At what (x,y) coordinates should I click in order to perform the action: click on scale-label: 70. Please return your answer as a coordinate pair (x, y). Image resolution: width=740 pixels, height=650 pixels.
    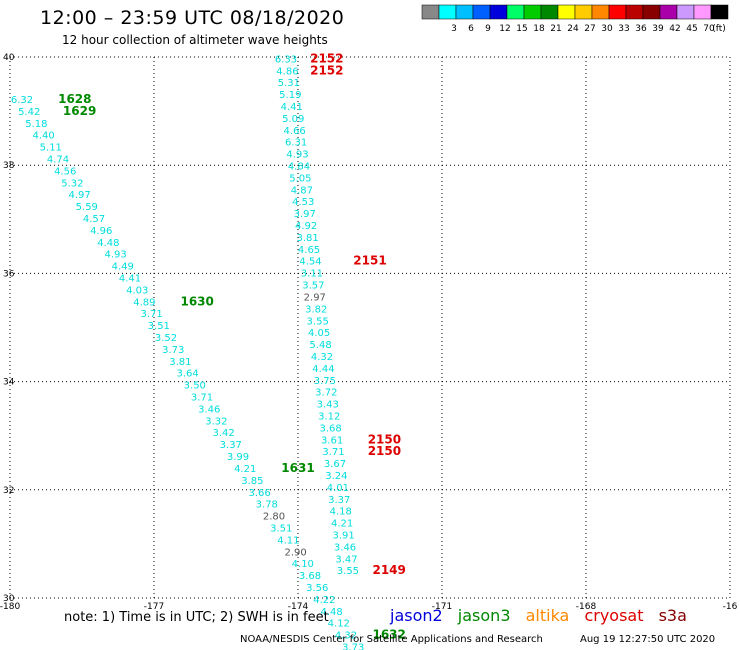
    Looking at the image, I should click on (709, 29).